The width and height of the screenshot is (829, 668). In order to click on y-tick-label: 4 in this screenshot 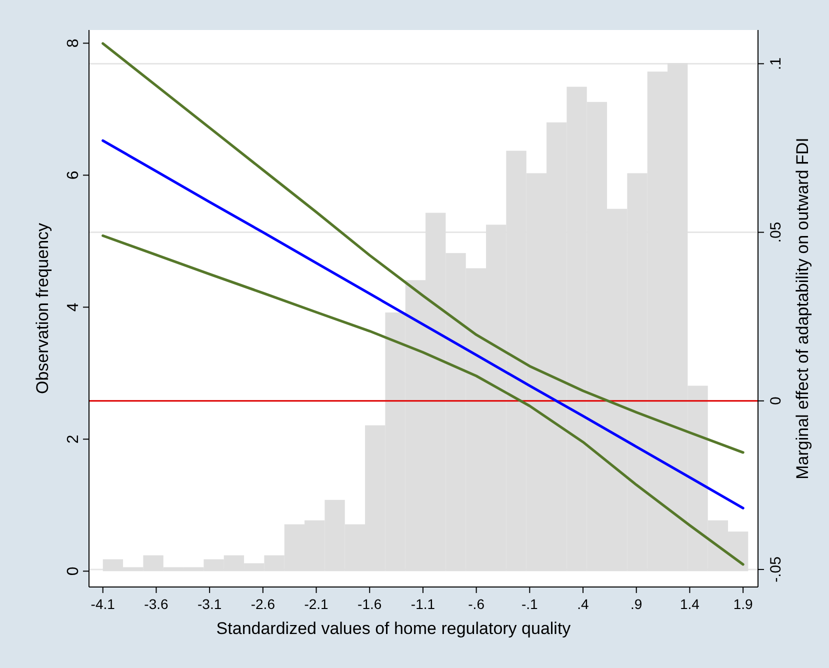, I will do `click(73, 307)`.